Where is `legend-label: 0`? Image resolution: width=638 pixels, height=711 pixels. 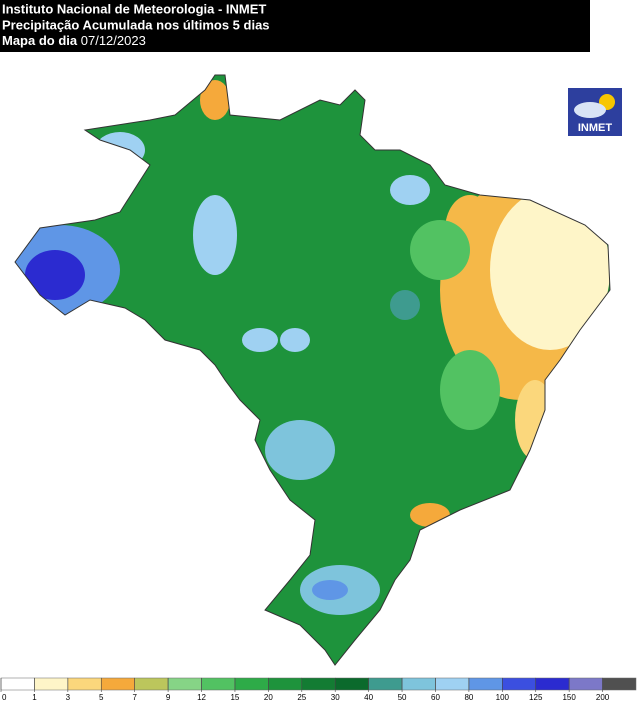 legend-label: 0 is located at coordinates (4, 697).